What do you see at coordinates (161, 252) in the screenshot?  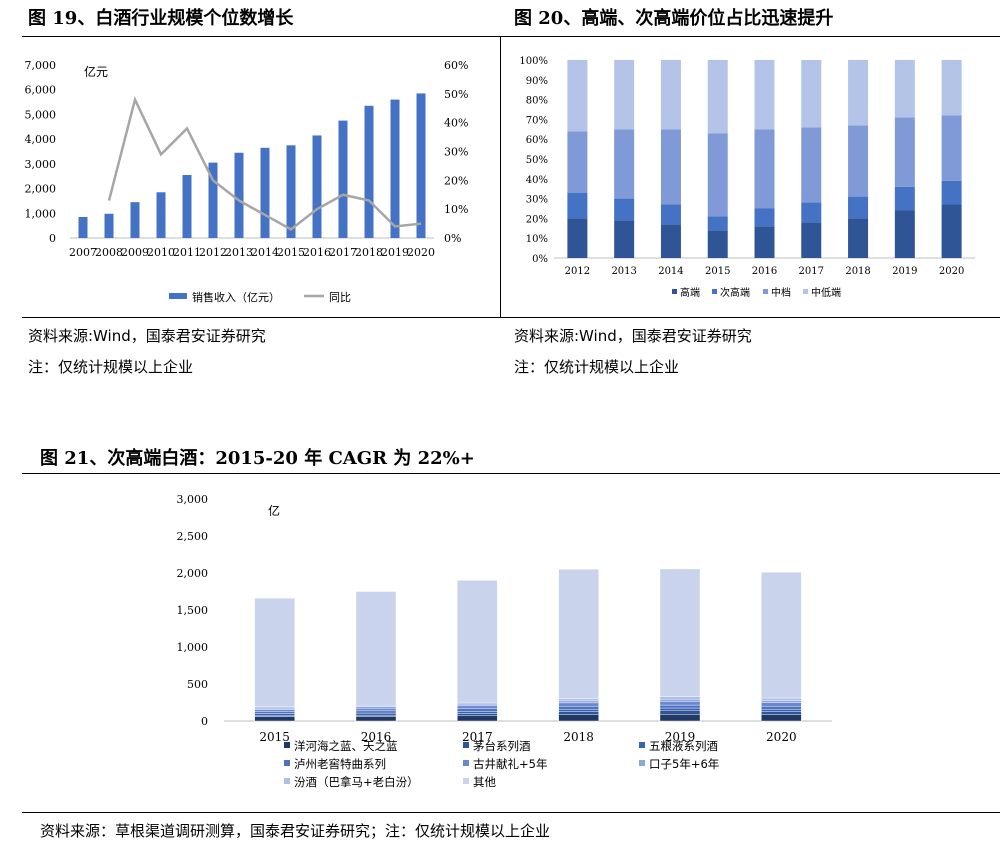 I see `x-tick-label: 2010` at bounding box center [161, 252].